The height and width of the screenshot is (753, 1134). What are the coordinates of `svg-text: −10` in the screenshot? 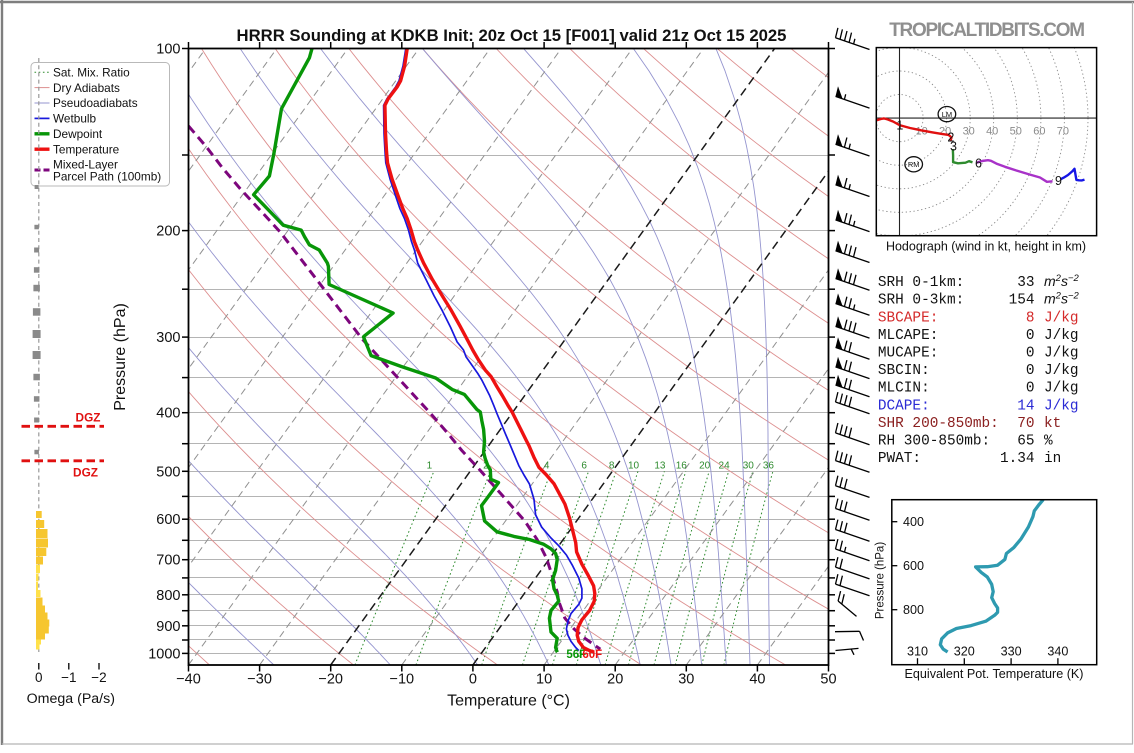 It's located at (401, 680).